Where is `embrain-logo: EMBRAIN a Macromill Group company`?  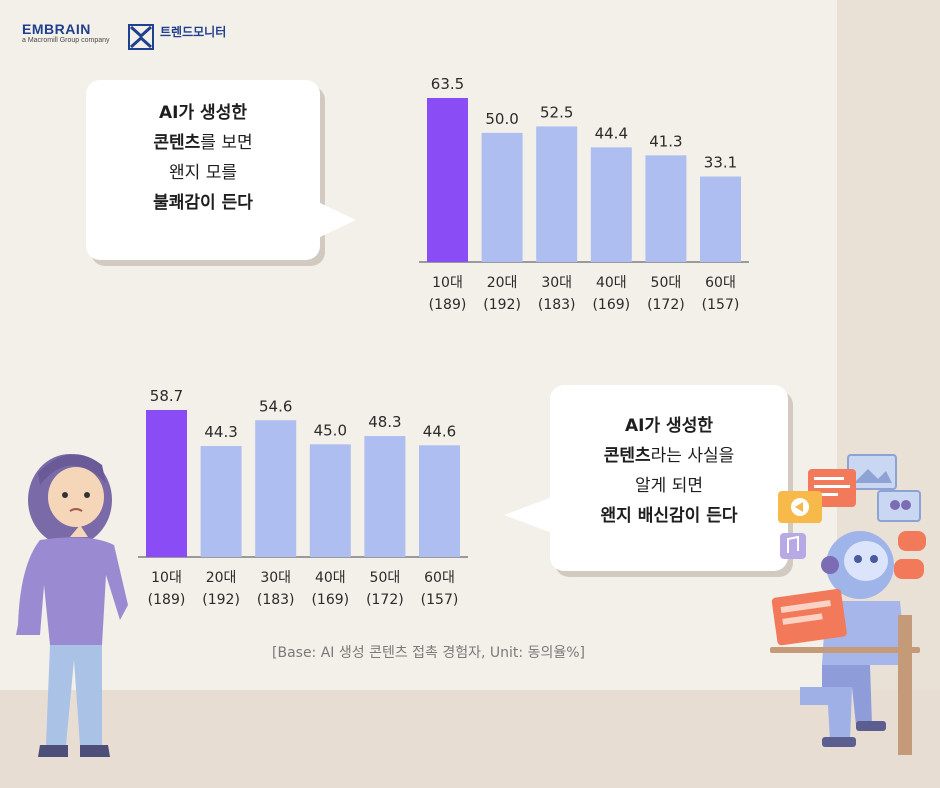 embrain-logo: EMBRAIN a Macromill Group company is located at coordinates (66, 33).